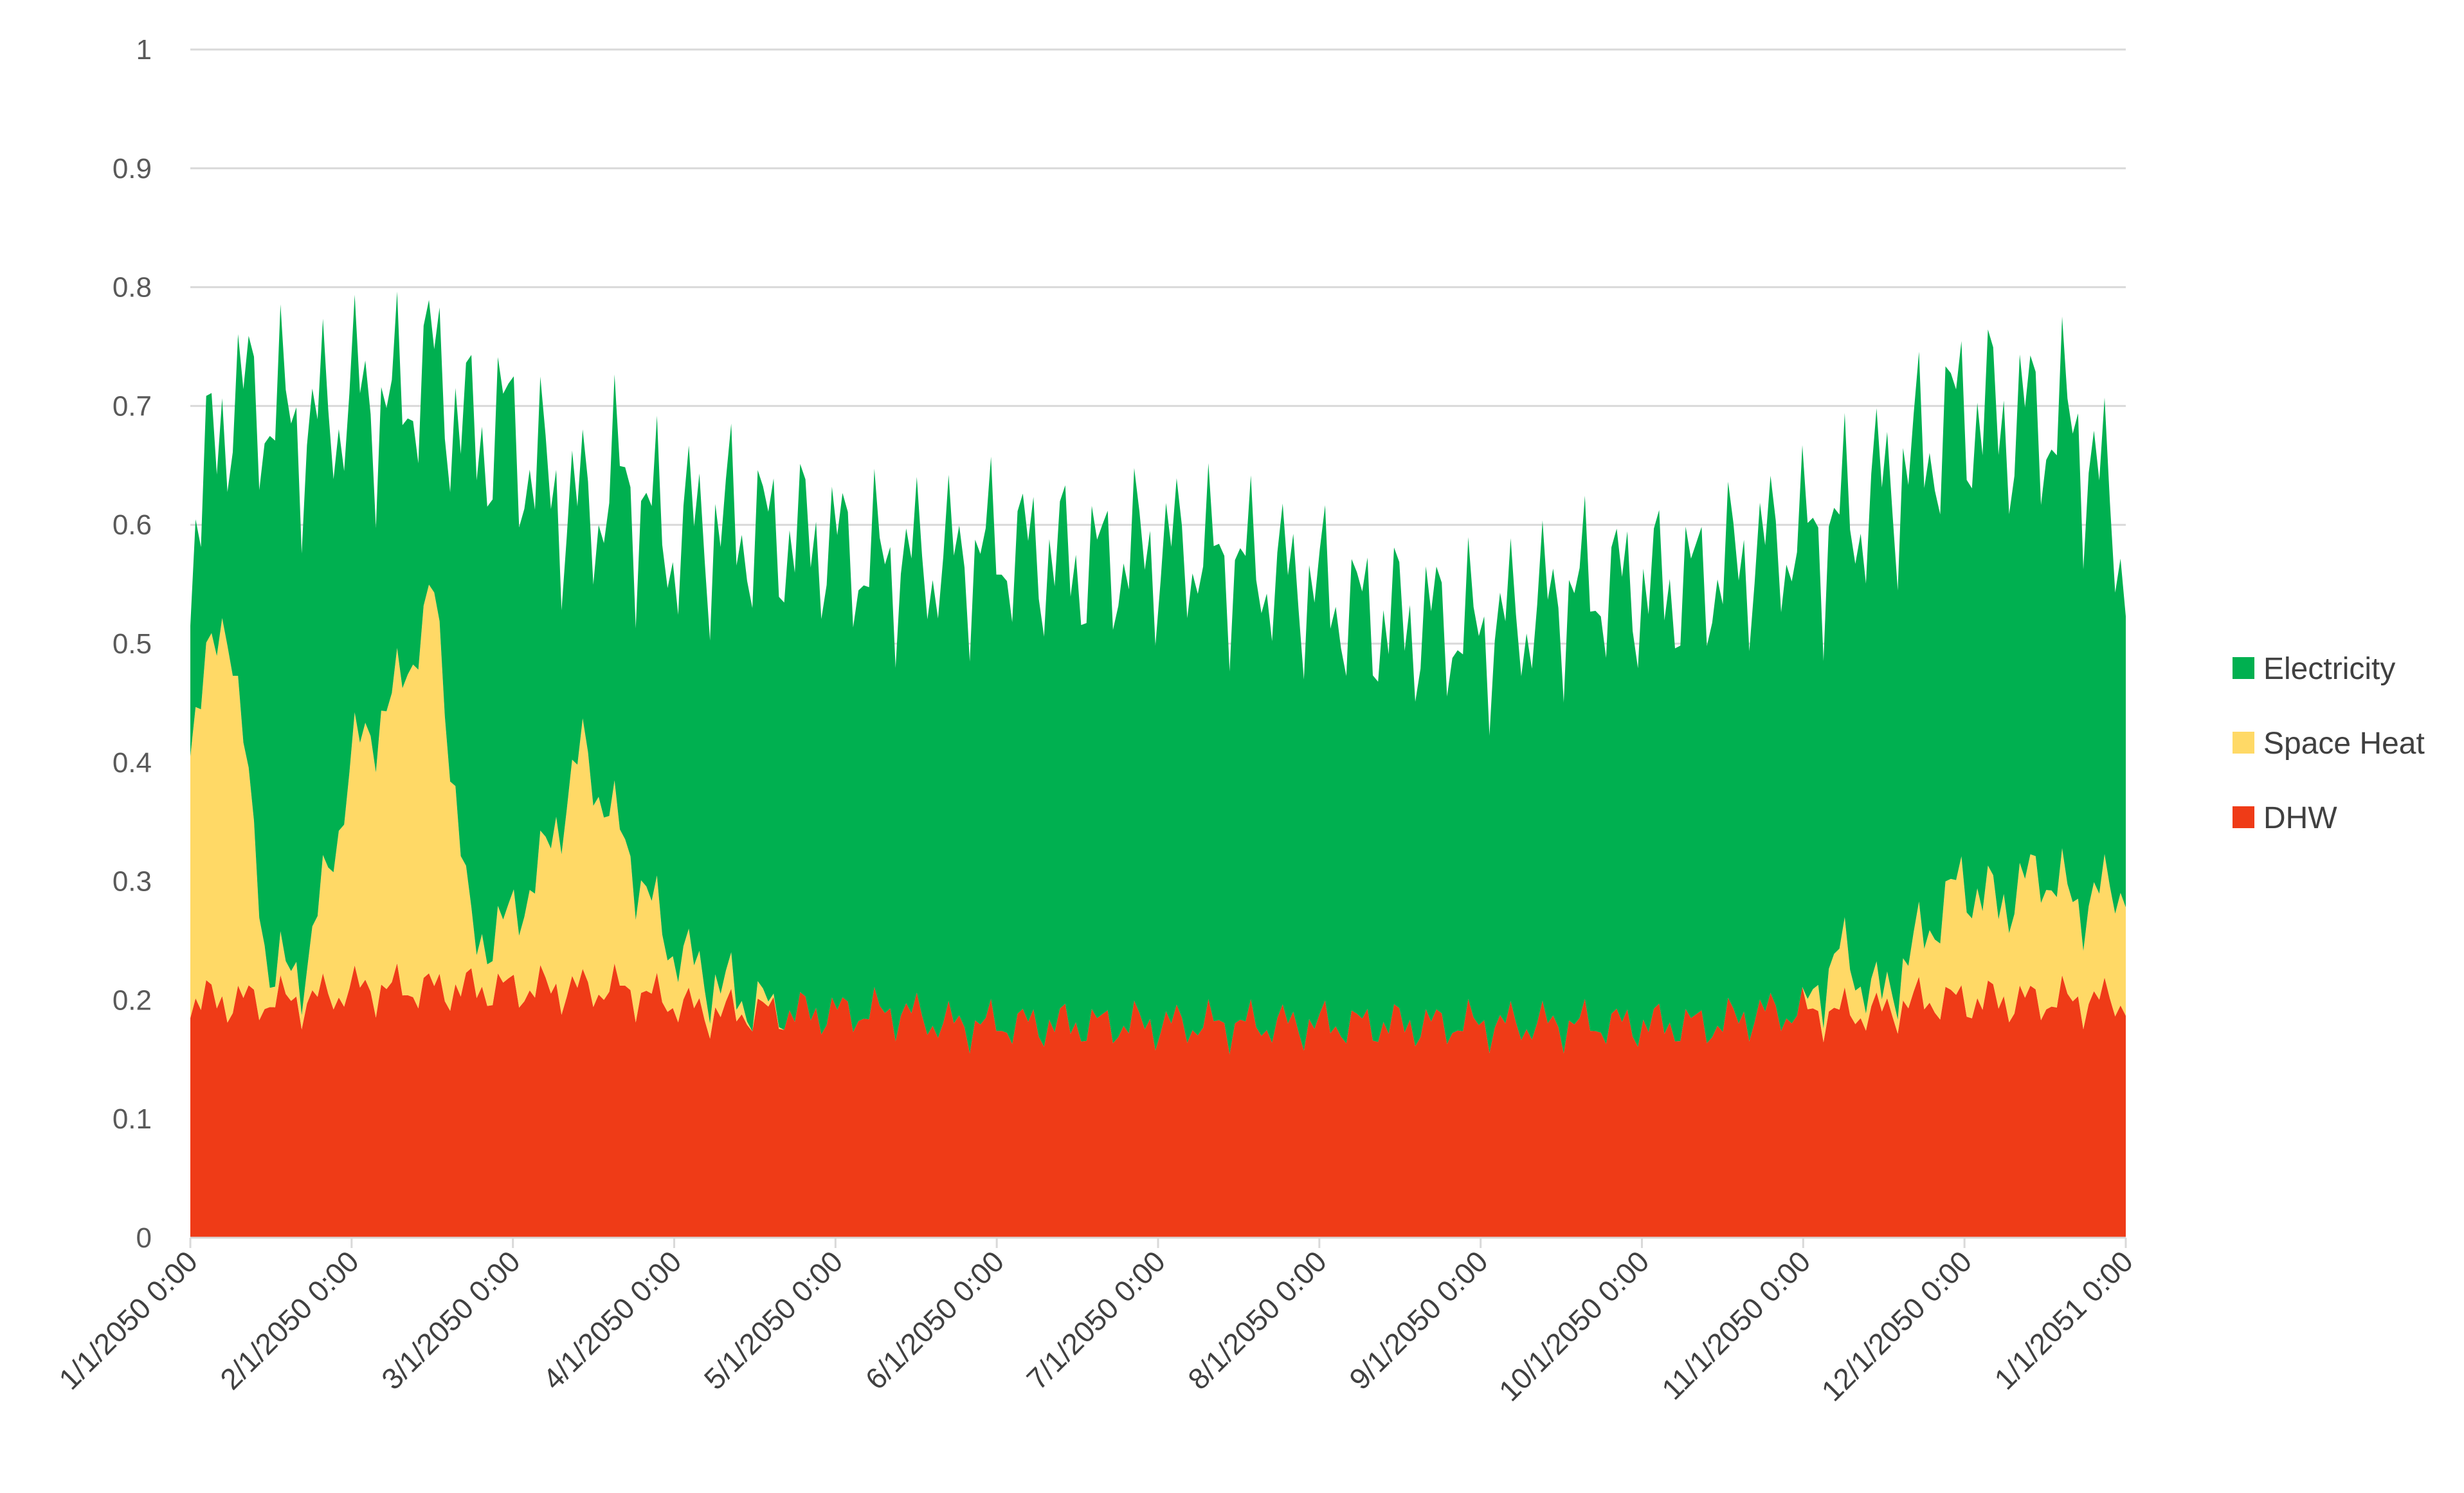  Describe the element at coordinates (2063, 1320) in the screenshot. I see `x-tick-label: 1/1/2051 0:00` at that location.